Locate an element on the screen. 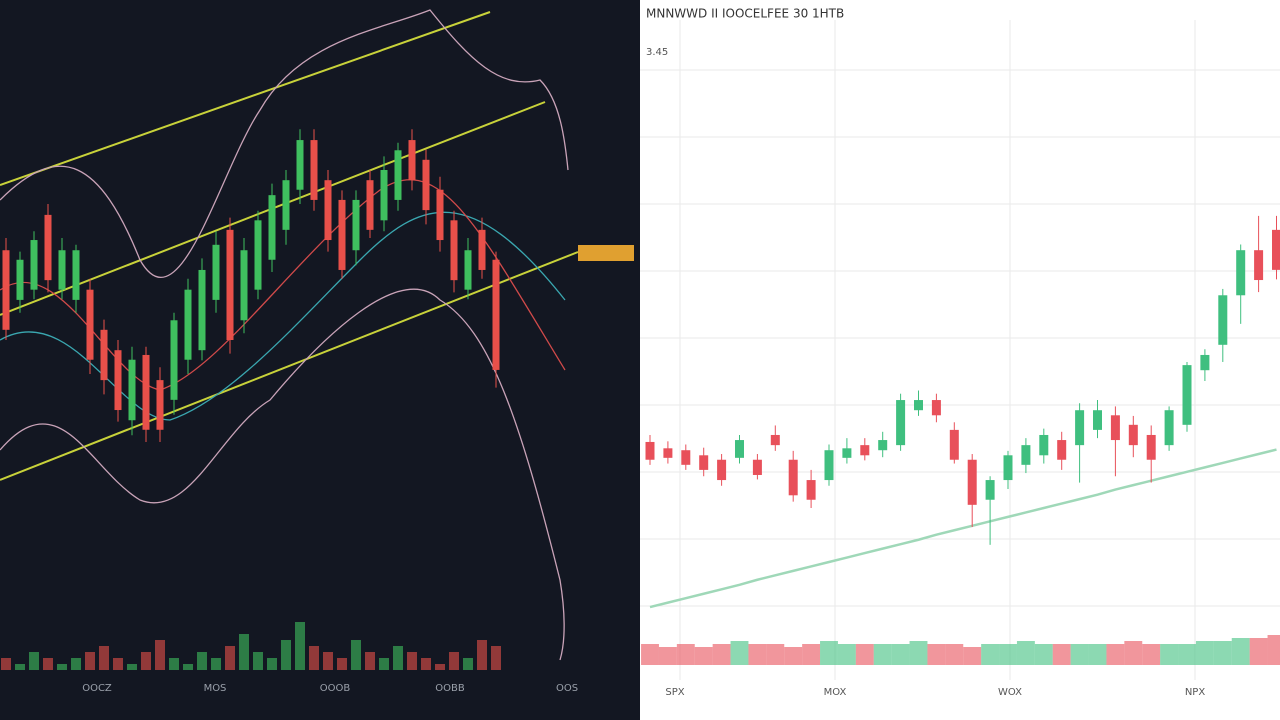 This screenshot has height=720, width=1280. chart-subtitle: 3.45 is located at coordinates (657, 52).